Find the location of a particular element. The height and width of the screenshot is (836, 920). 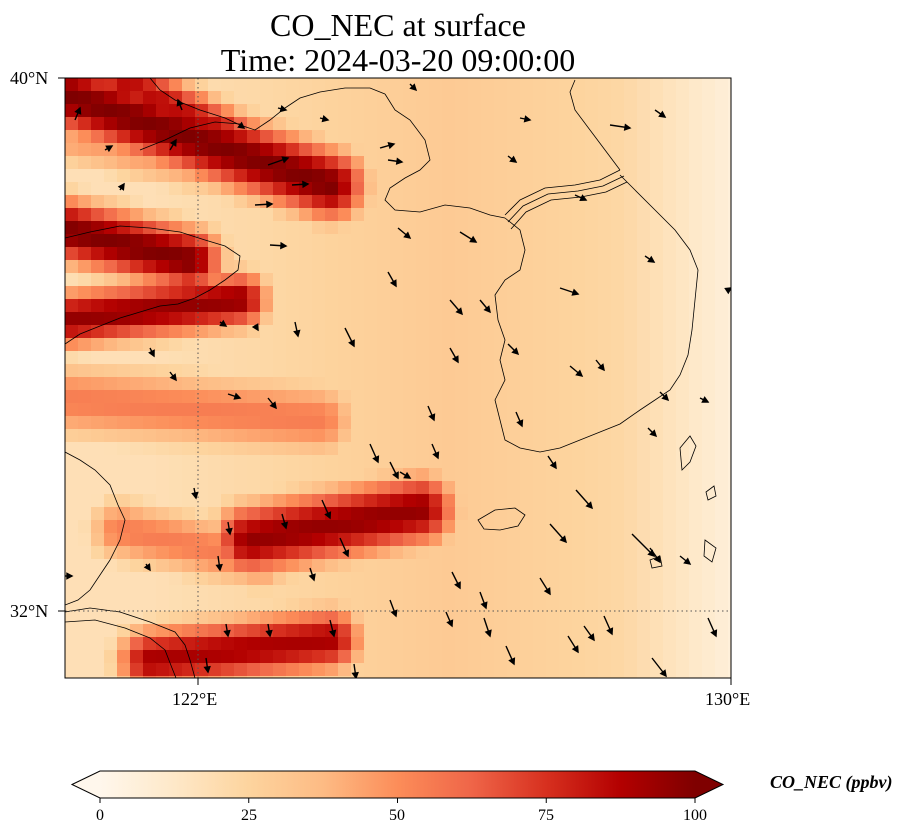

colorbar is located at coordinates (397, 786).